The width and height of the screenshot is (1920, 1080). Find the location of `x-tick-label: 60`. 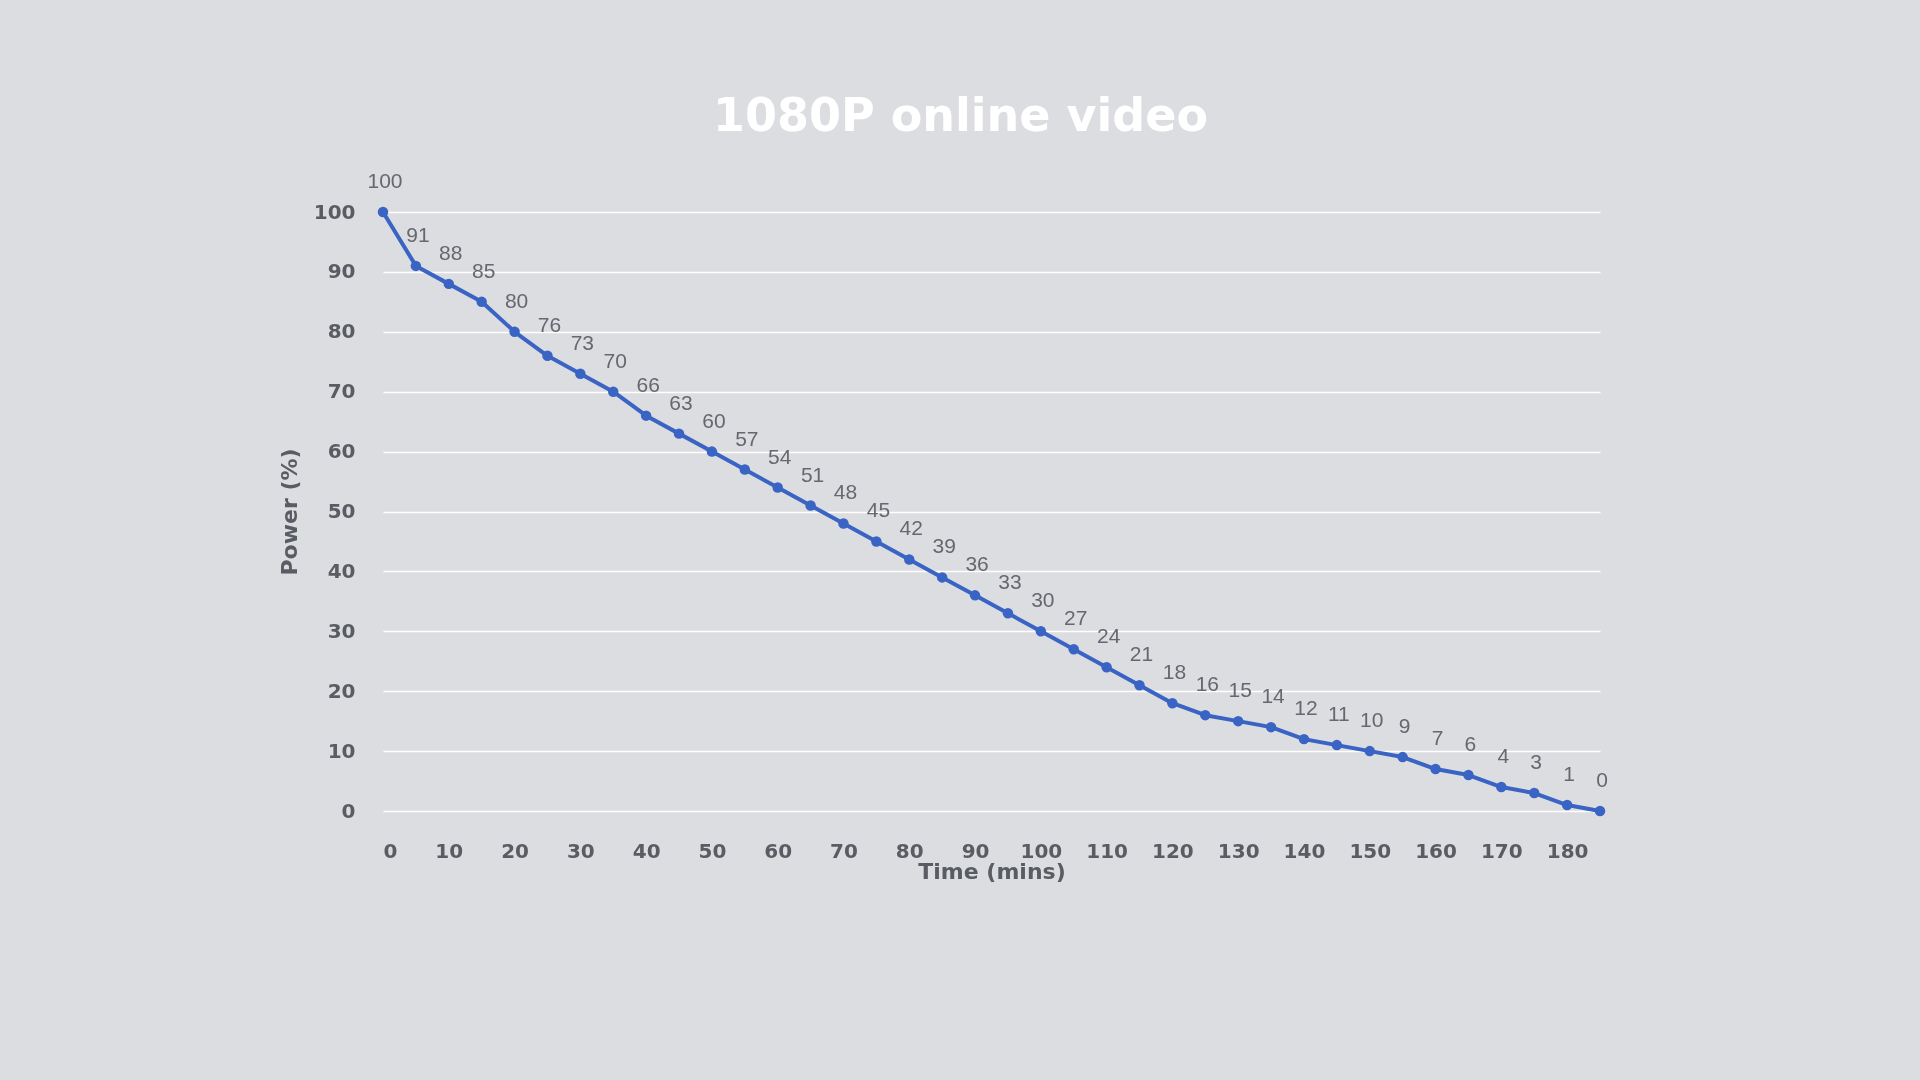

x-tick-label: 60 is located at coordinates (778, 850).